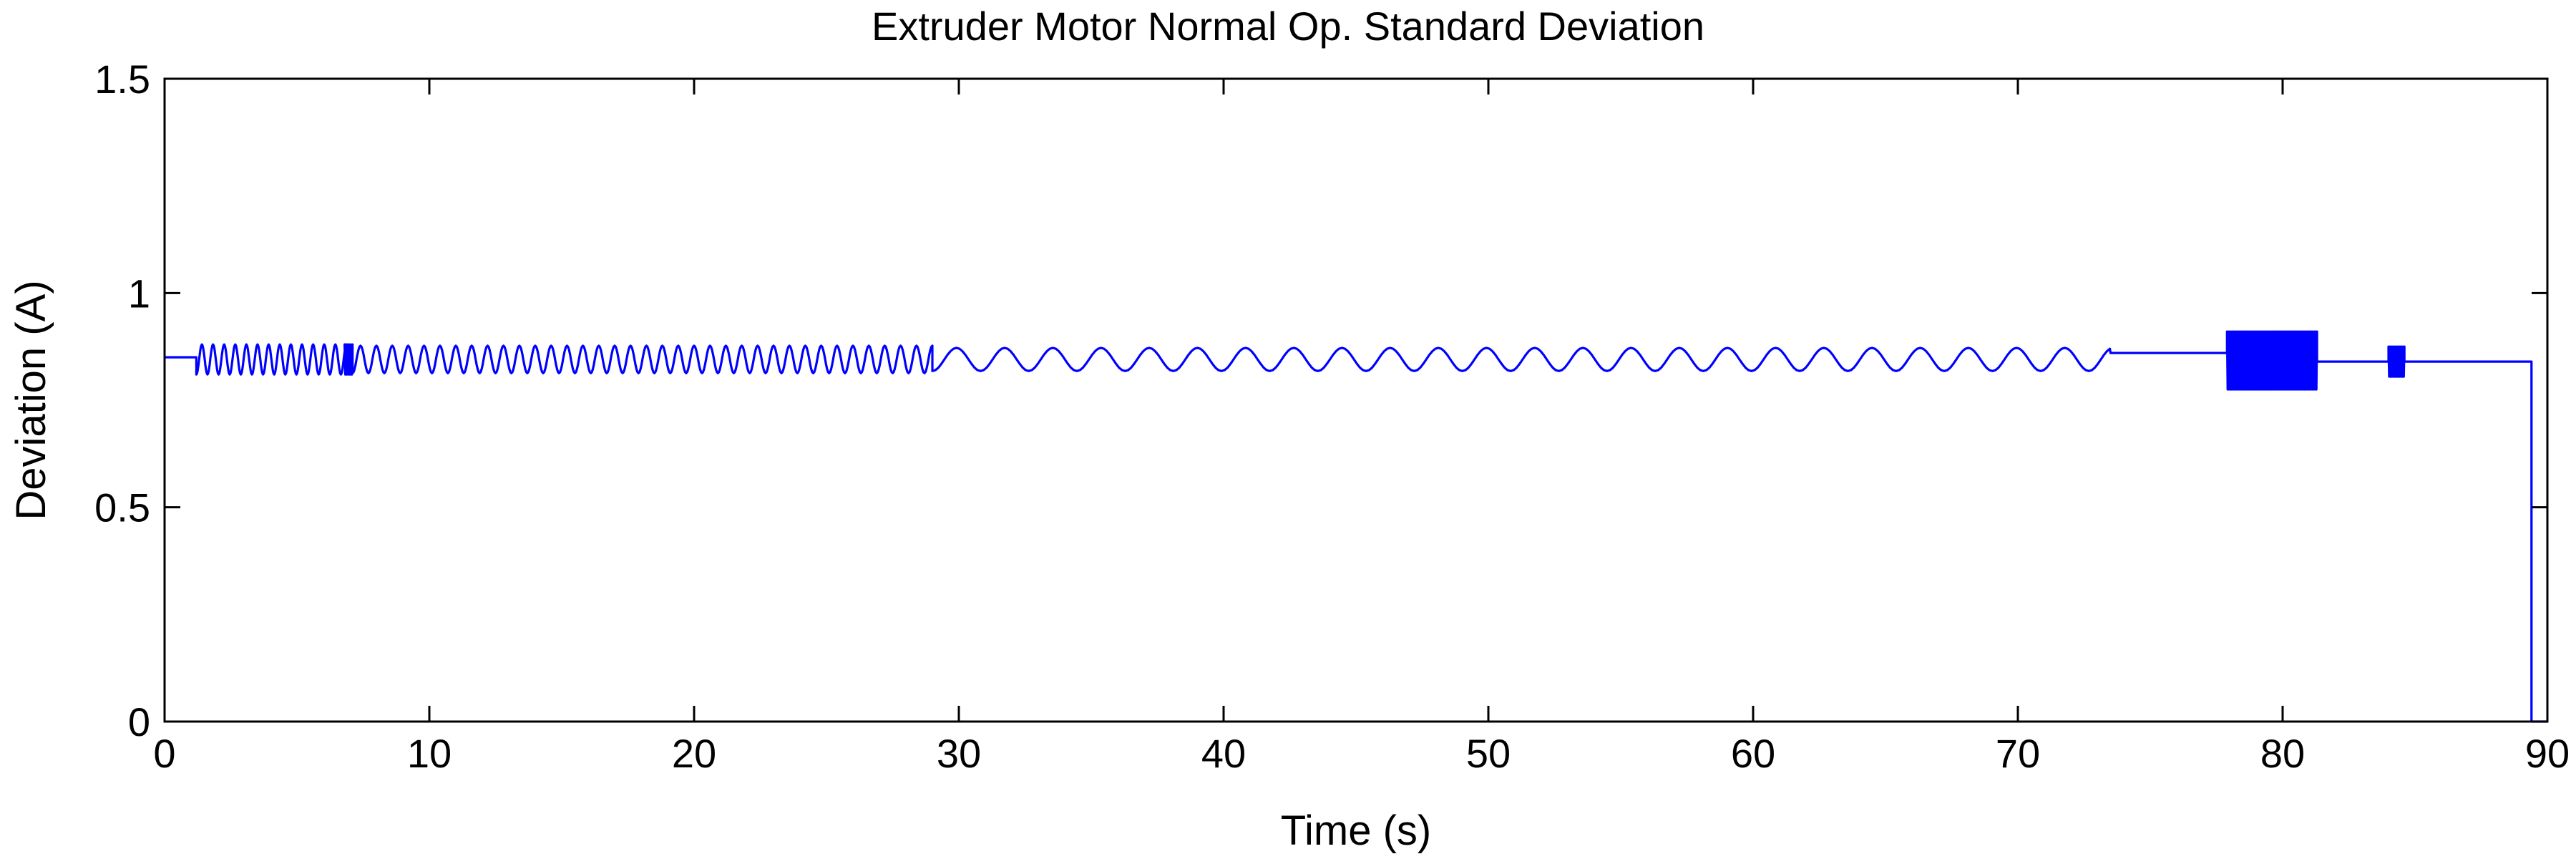  Describe the element at coordinates (429, 753) in the screenshot. I see `x-tick-label: 10` at that location.